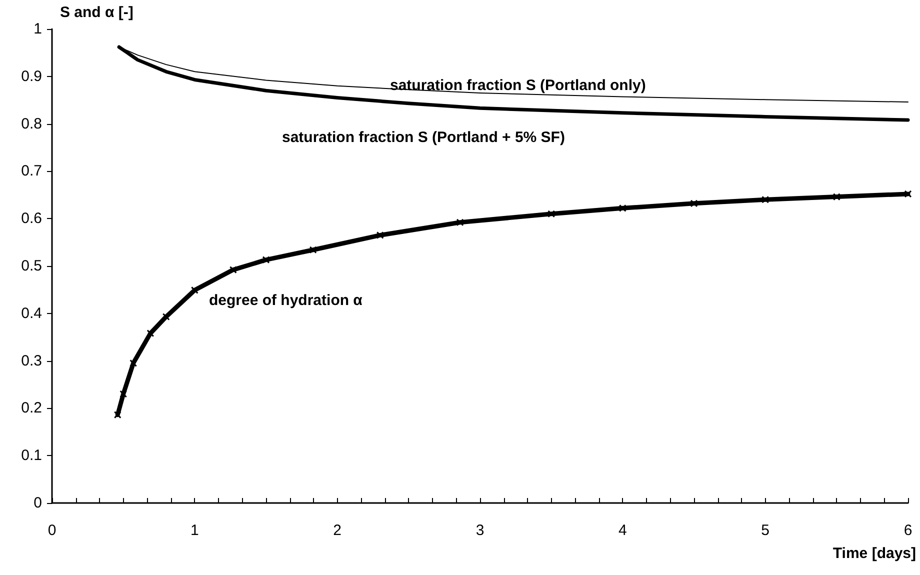  Describe the element at coordinates (31, 313) in the screenshot. I see `y-tick-label: 0.4` at that location.